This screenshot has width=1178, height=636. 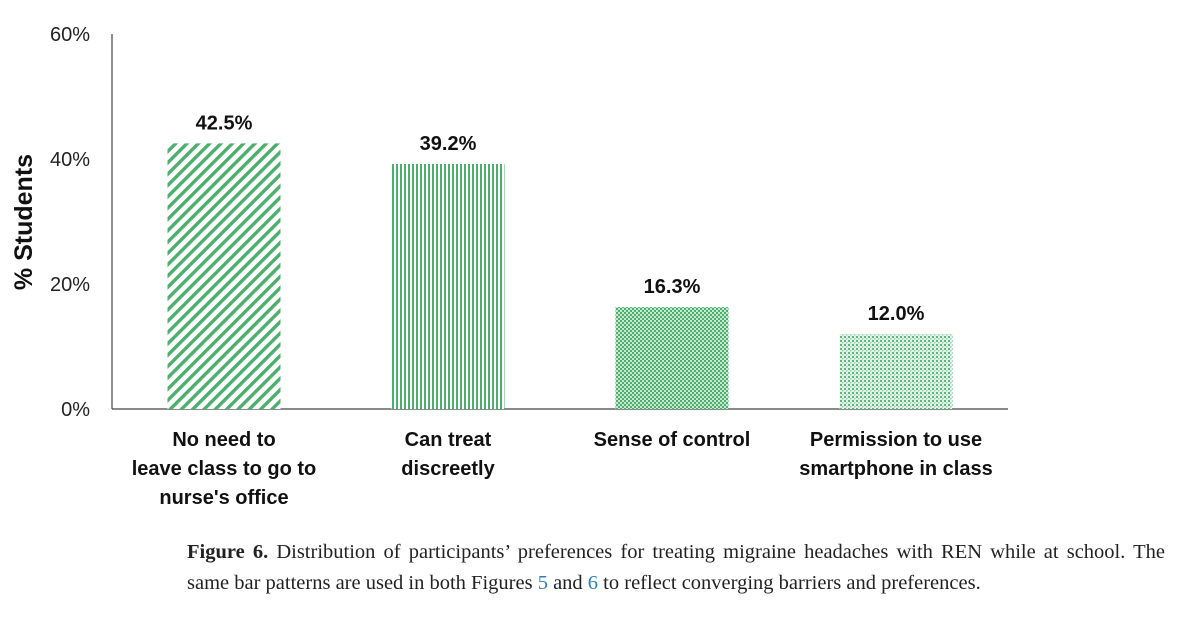 I want to click on caption-text-and: and, so click(x=567, y=583).